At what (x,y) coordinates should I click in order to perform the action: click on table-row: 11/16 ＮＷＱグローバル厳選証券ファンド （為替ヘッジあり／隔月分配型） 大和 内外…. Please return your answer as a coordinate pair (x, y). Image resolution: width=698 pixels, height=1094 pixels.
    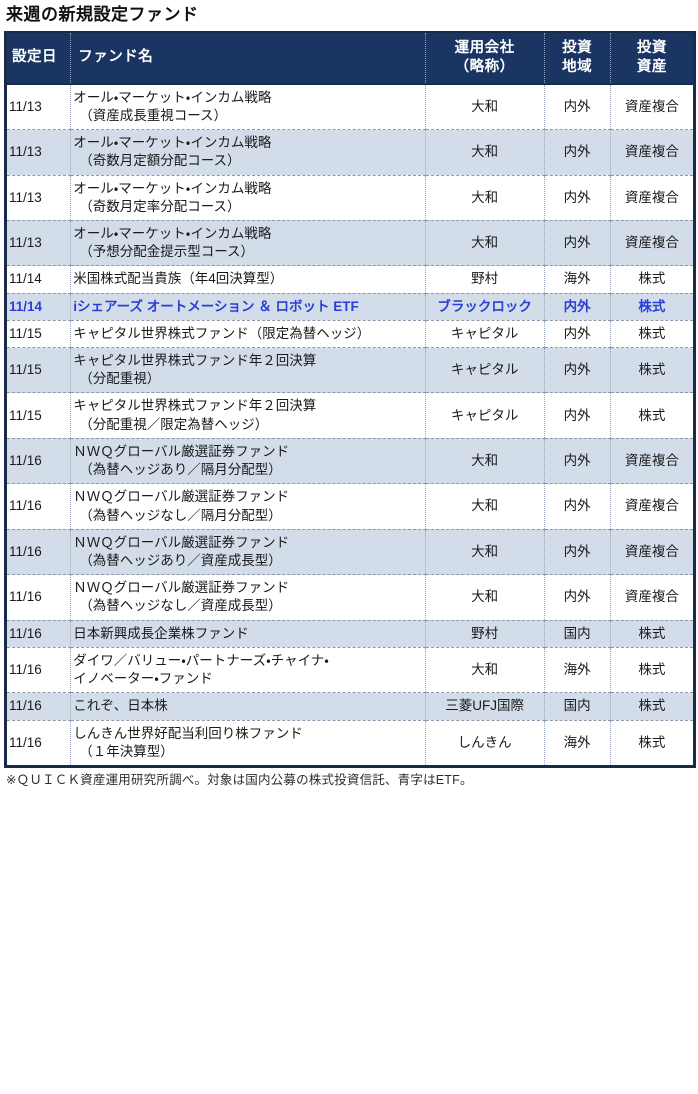
    Looking at the image, I should click on (350, 461).